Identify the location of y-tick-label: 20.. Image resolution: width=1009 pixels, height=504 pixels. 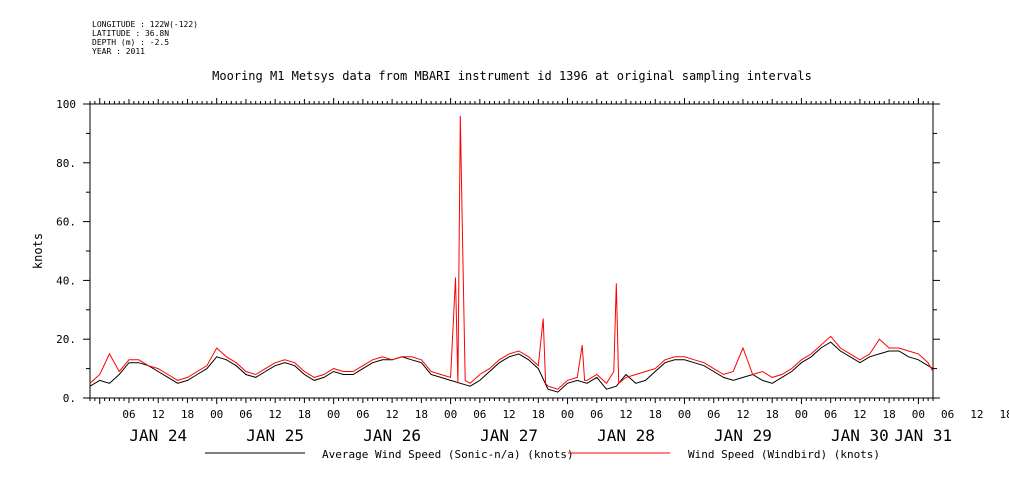
(66, 339).